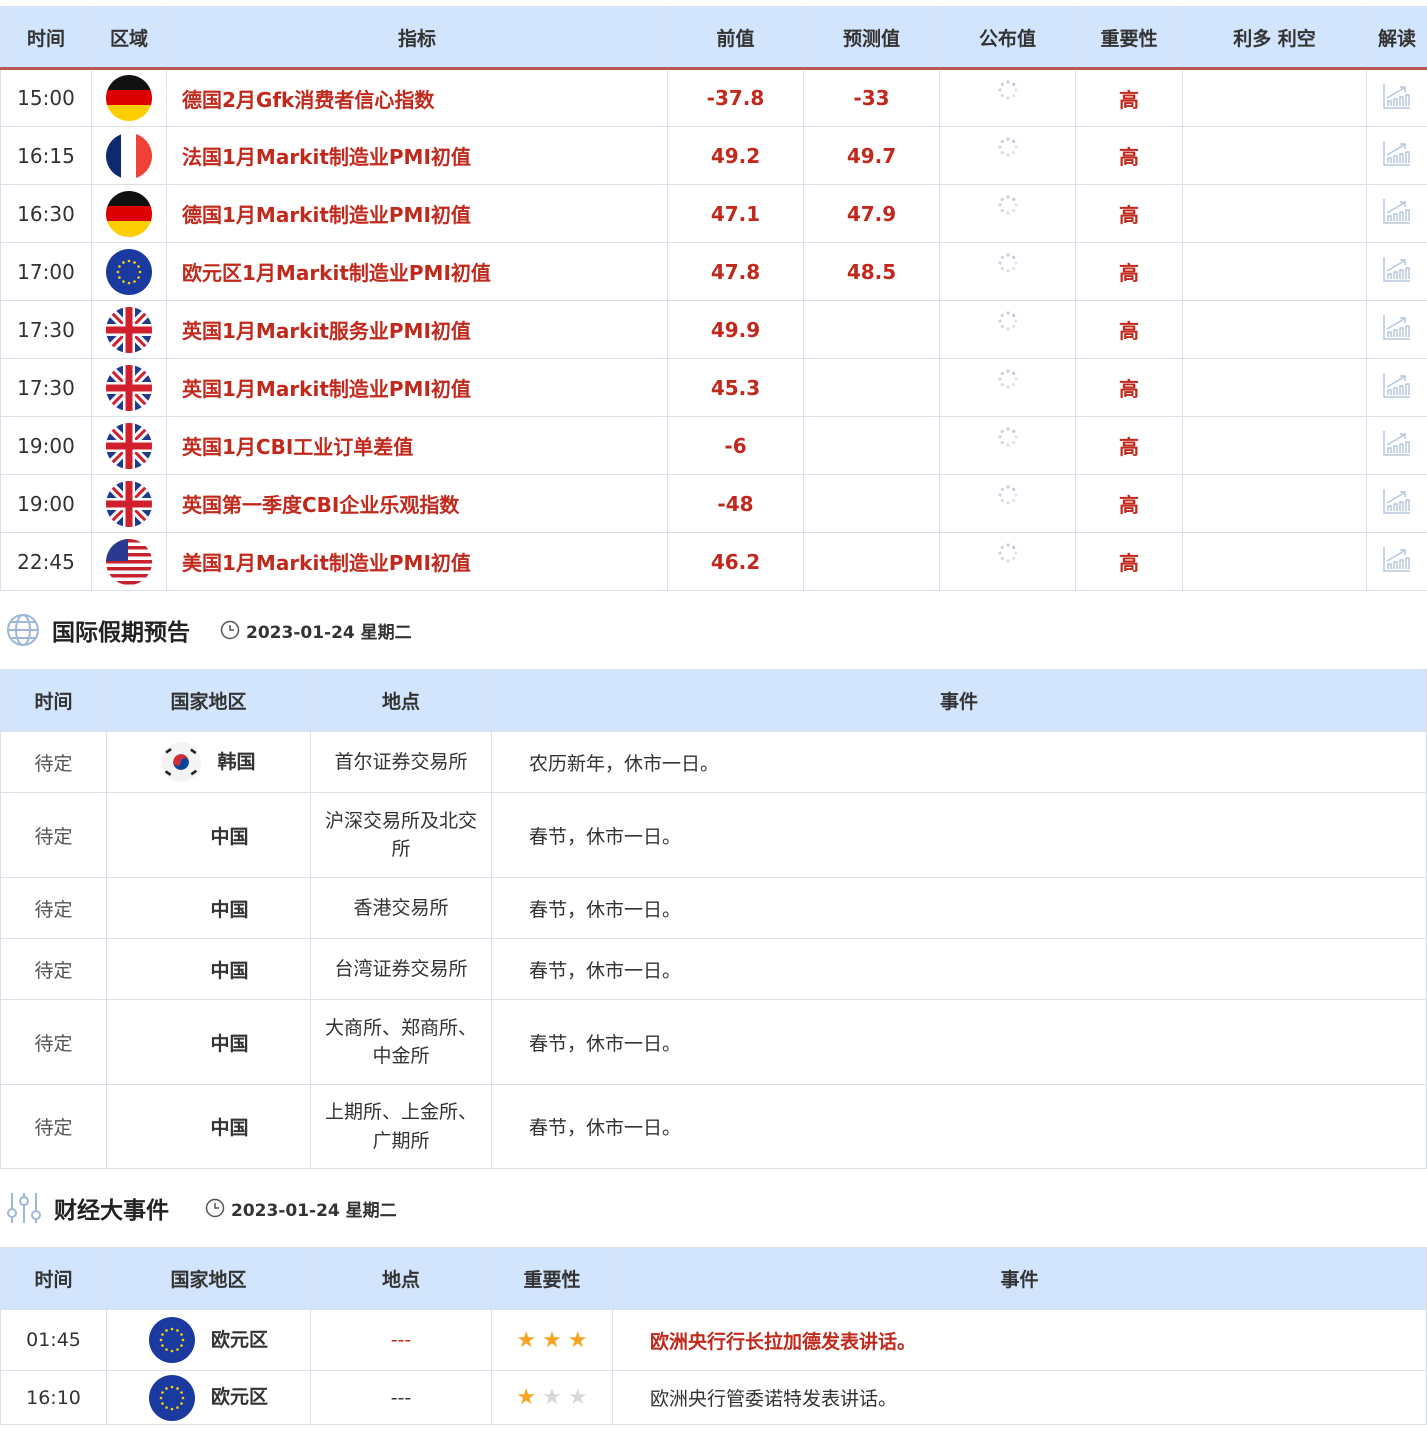 The image size is (1427, 1429). I want to click on country-name: 韩国, so click(237, 762).